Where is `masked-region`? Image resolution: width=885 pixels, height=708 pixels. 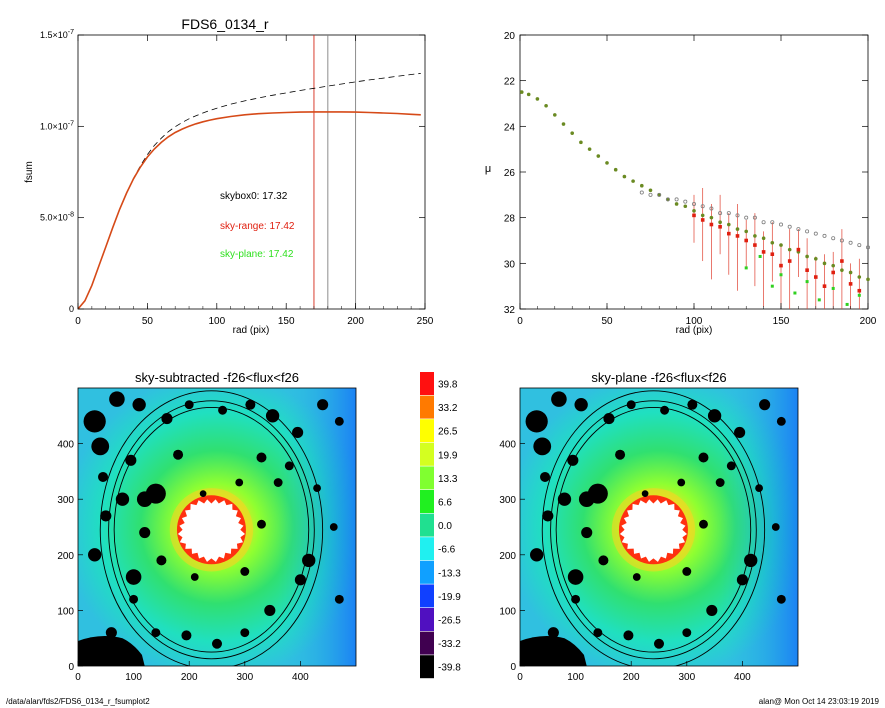
masked-region is located at coordinates (553, 650).